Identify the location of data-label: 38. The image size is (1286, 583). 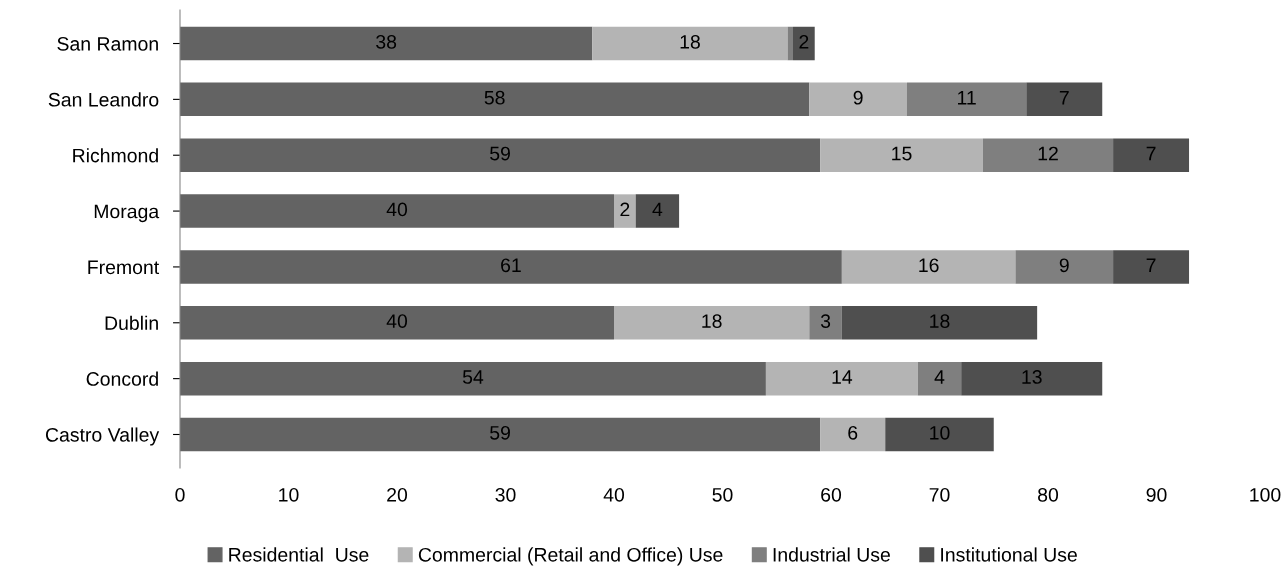
(386, 41).